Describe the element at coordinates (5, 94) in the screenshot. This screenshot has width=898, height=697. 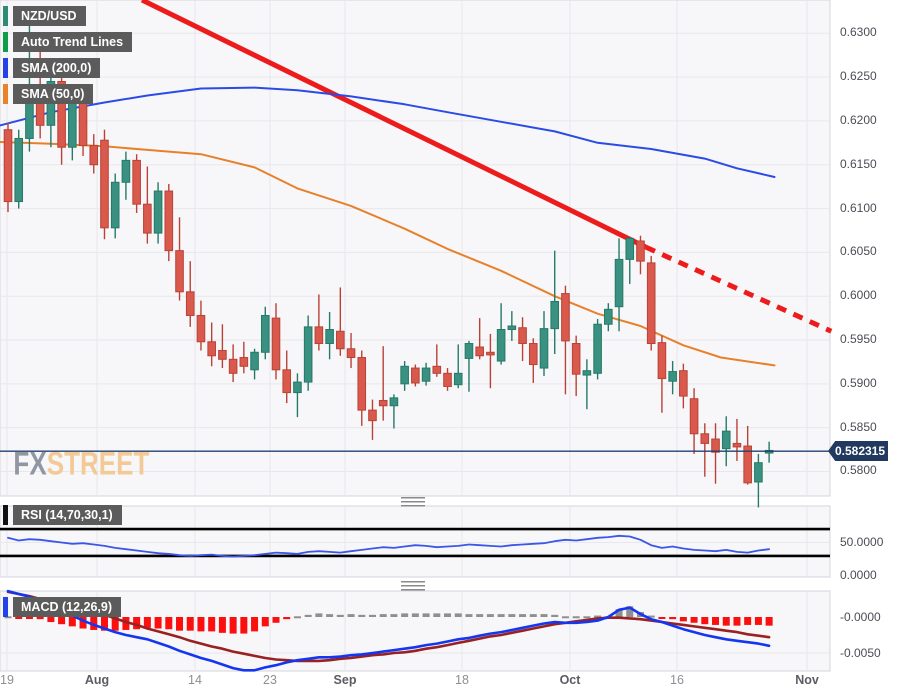
I see `sma50-color-bar` at that location.